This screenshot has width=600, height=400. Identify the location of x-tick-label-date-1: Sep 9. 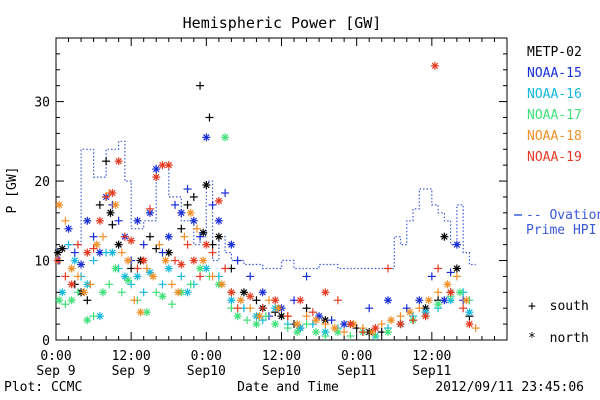
(131, 371).